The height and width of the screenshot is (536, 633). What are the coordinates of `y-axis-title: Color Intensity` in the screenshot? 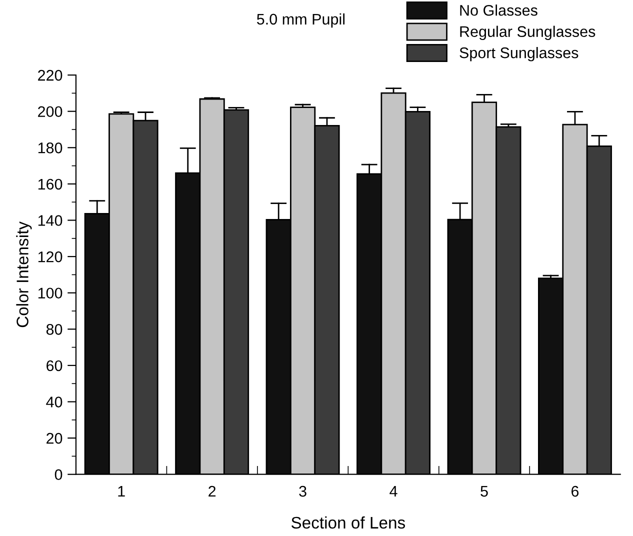 It's located at (24, 274).